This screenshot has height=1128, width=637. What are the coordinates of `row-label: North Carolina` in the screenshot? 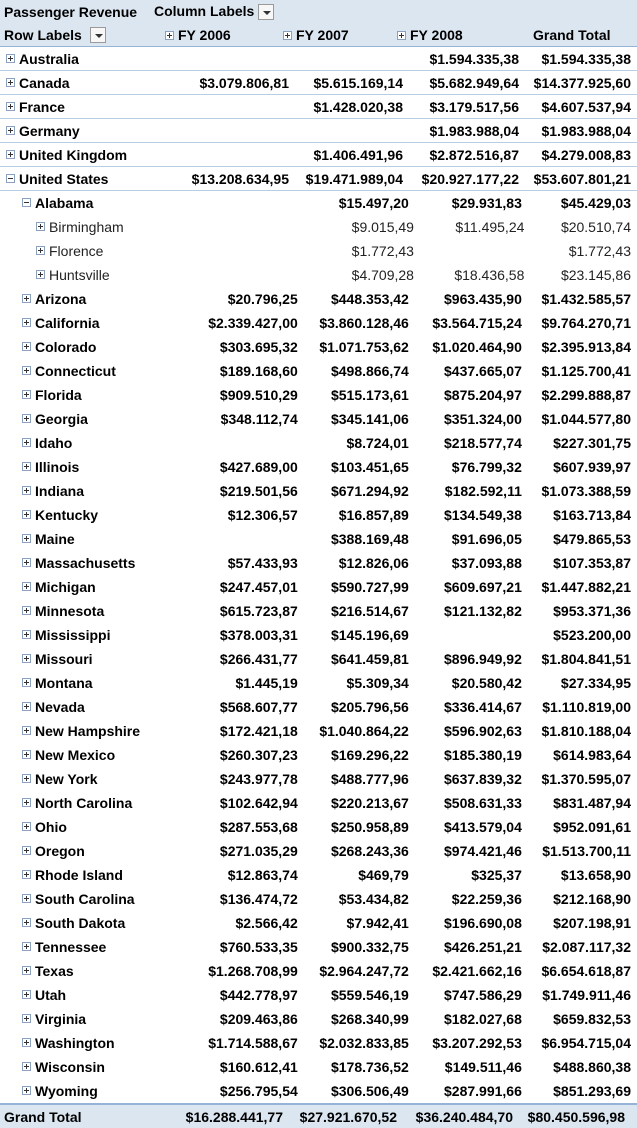 It's located at (91, 803).